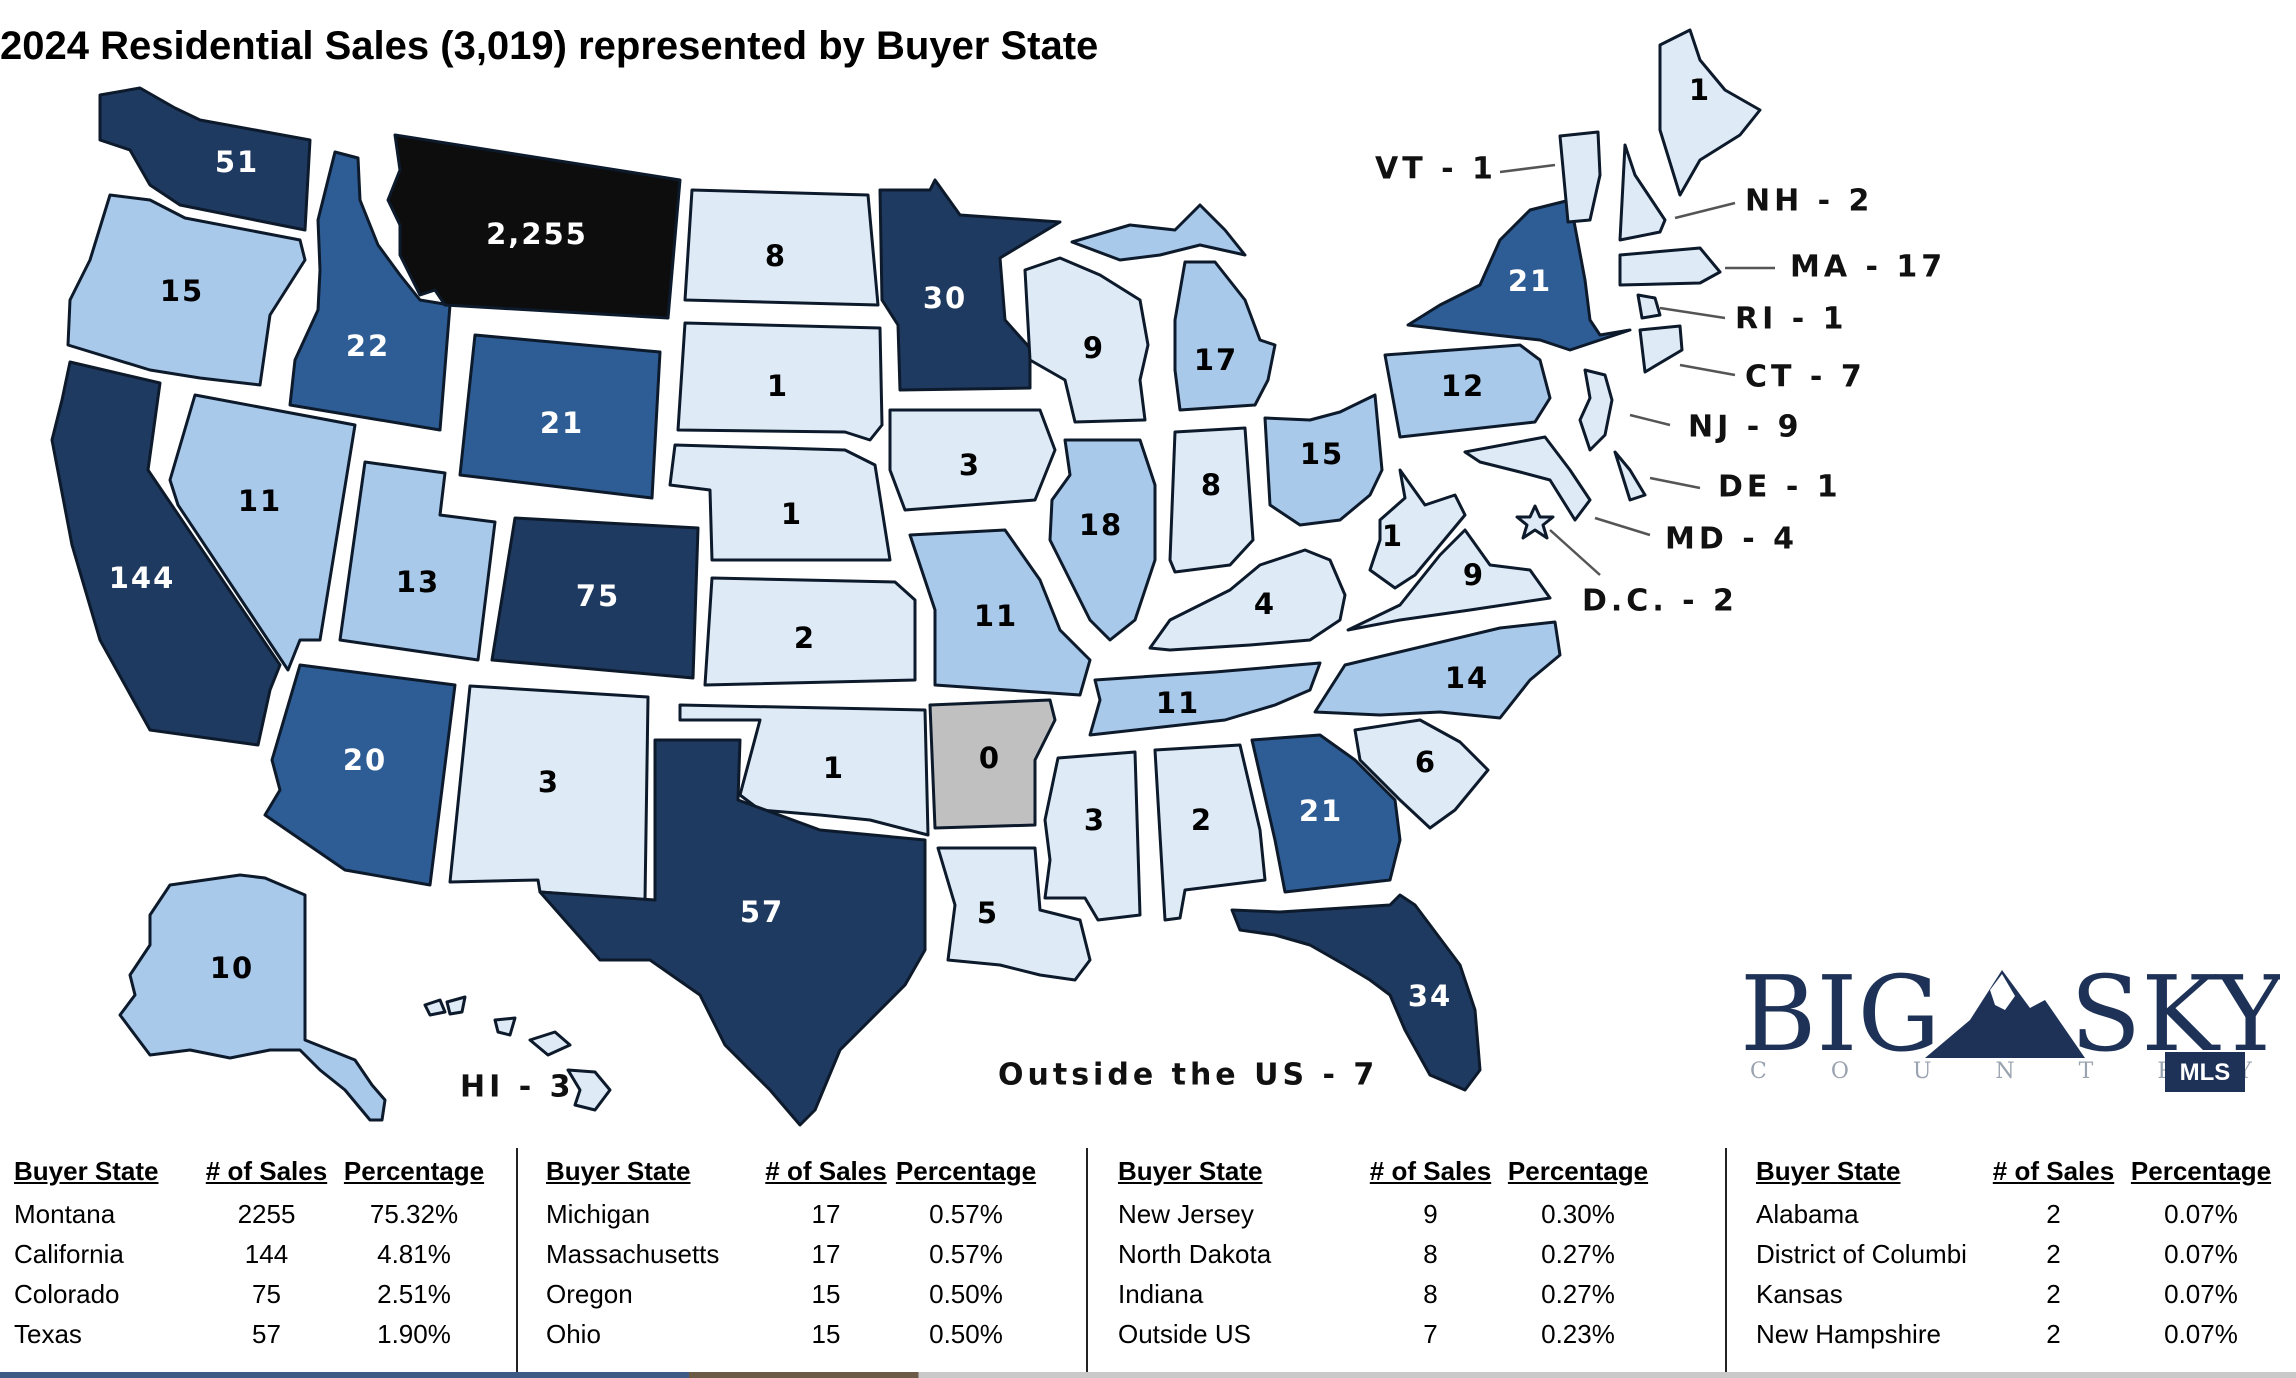 The height and width of the screenshot is (1378, 2296). I want to click on state-ca, so click(166, 553).